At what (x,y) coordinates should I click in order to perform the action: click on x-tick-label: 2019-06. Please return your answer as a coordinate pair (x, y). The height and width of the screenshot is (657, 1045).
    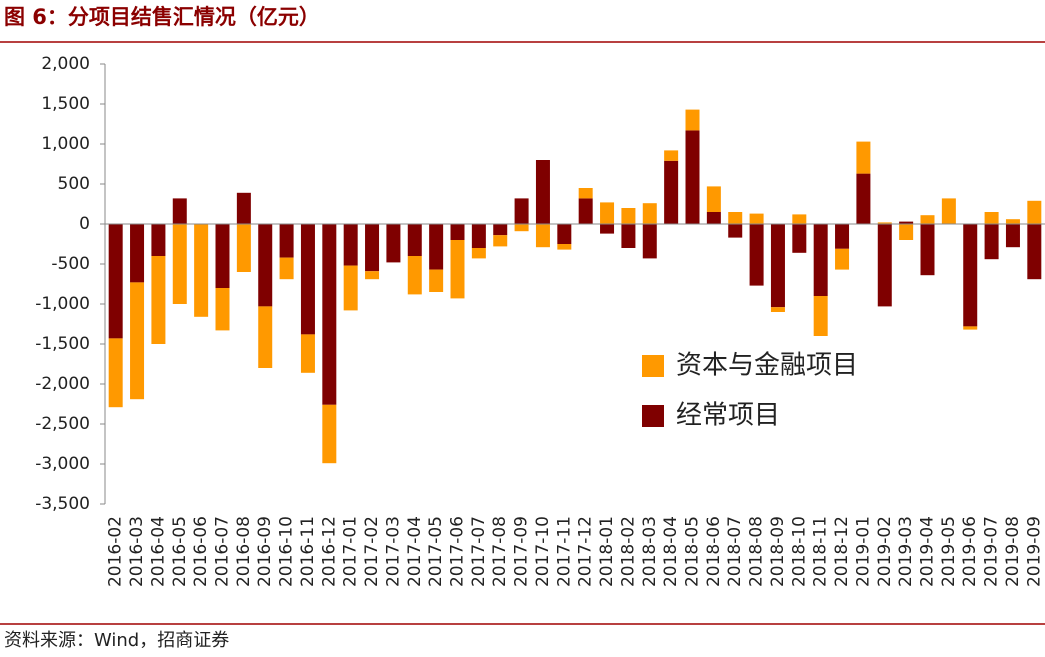
    Looking at the image, I should click on (970, 551).